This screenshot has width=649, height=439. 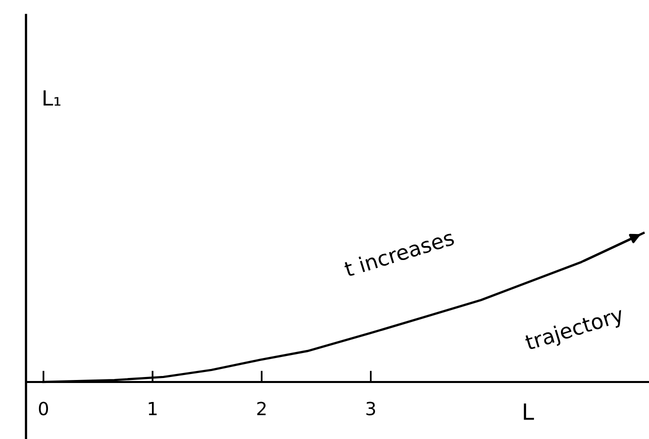 What do you see at coordinates (152, 409) in the screenshot?
I see `x-tick-label: 1` at bounding box center [152, 409].